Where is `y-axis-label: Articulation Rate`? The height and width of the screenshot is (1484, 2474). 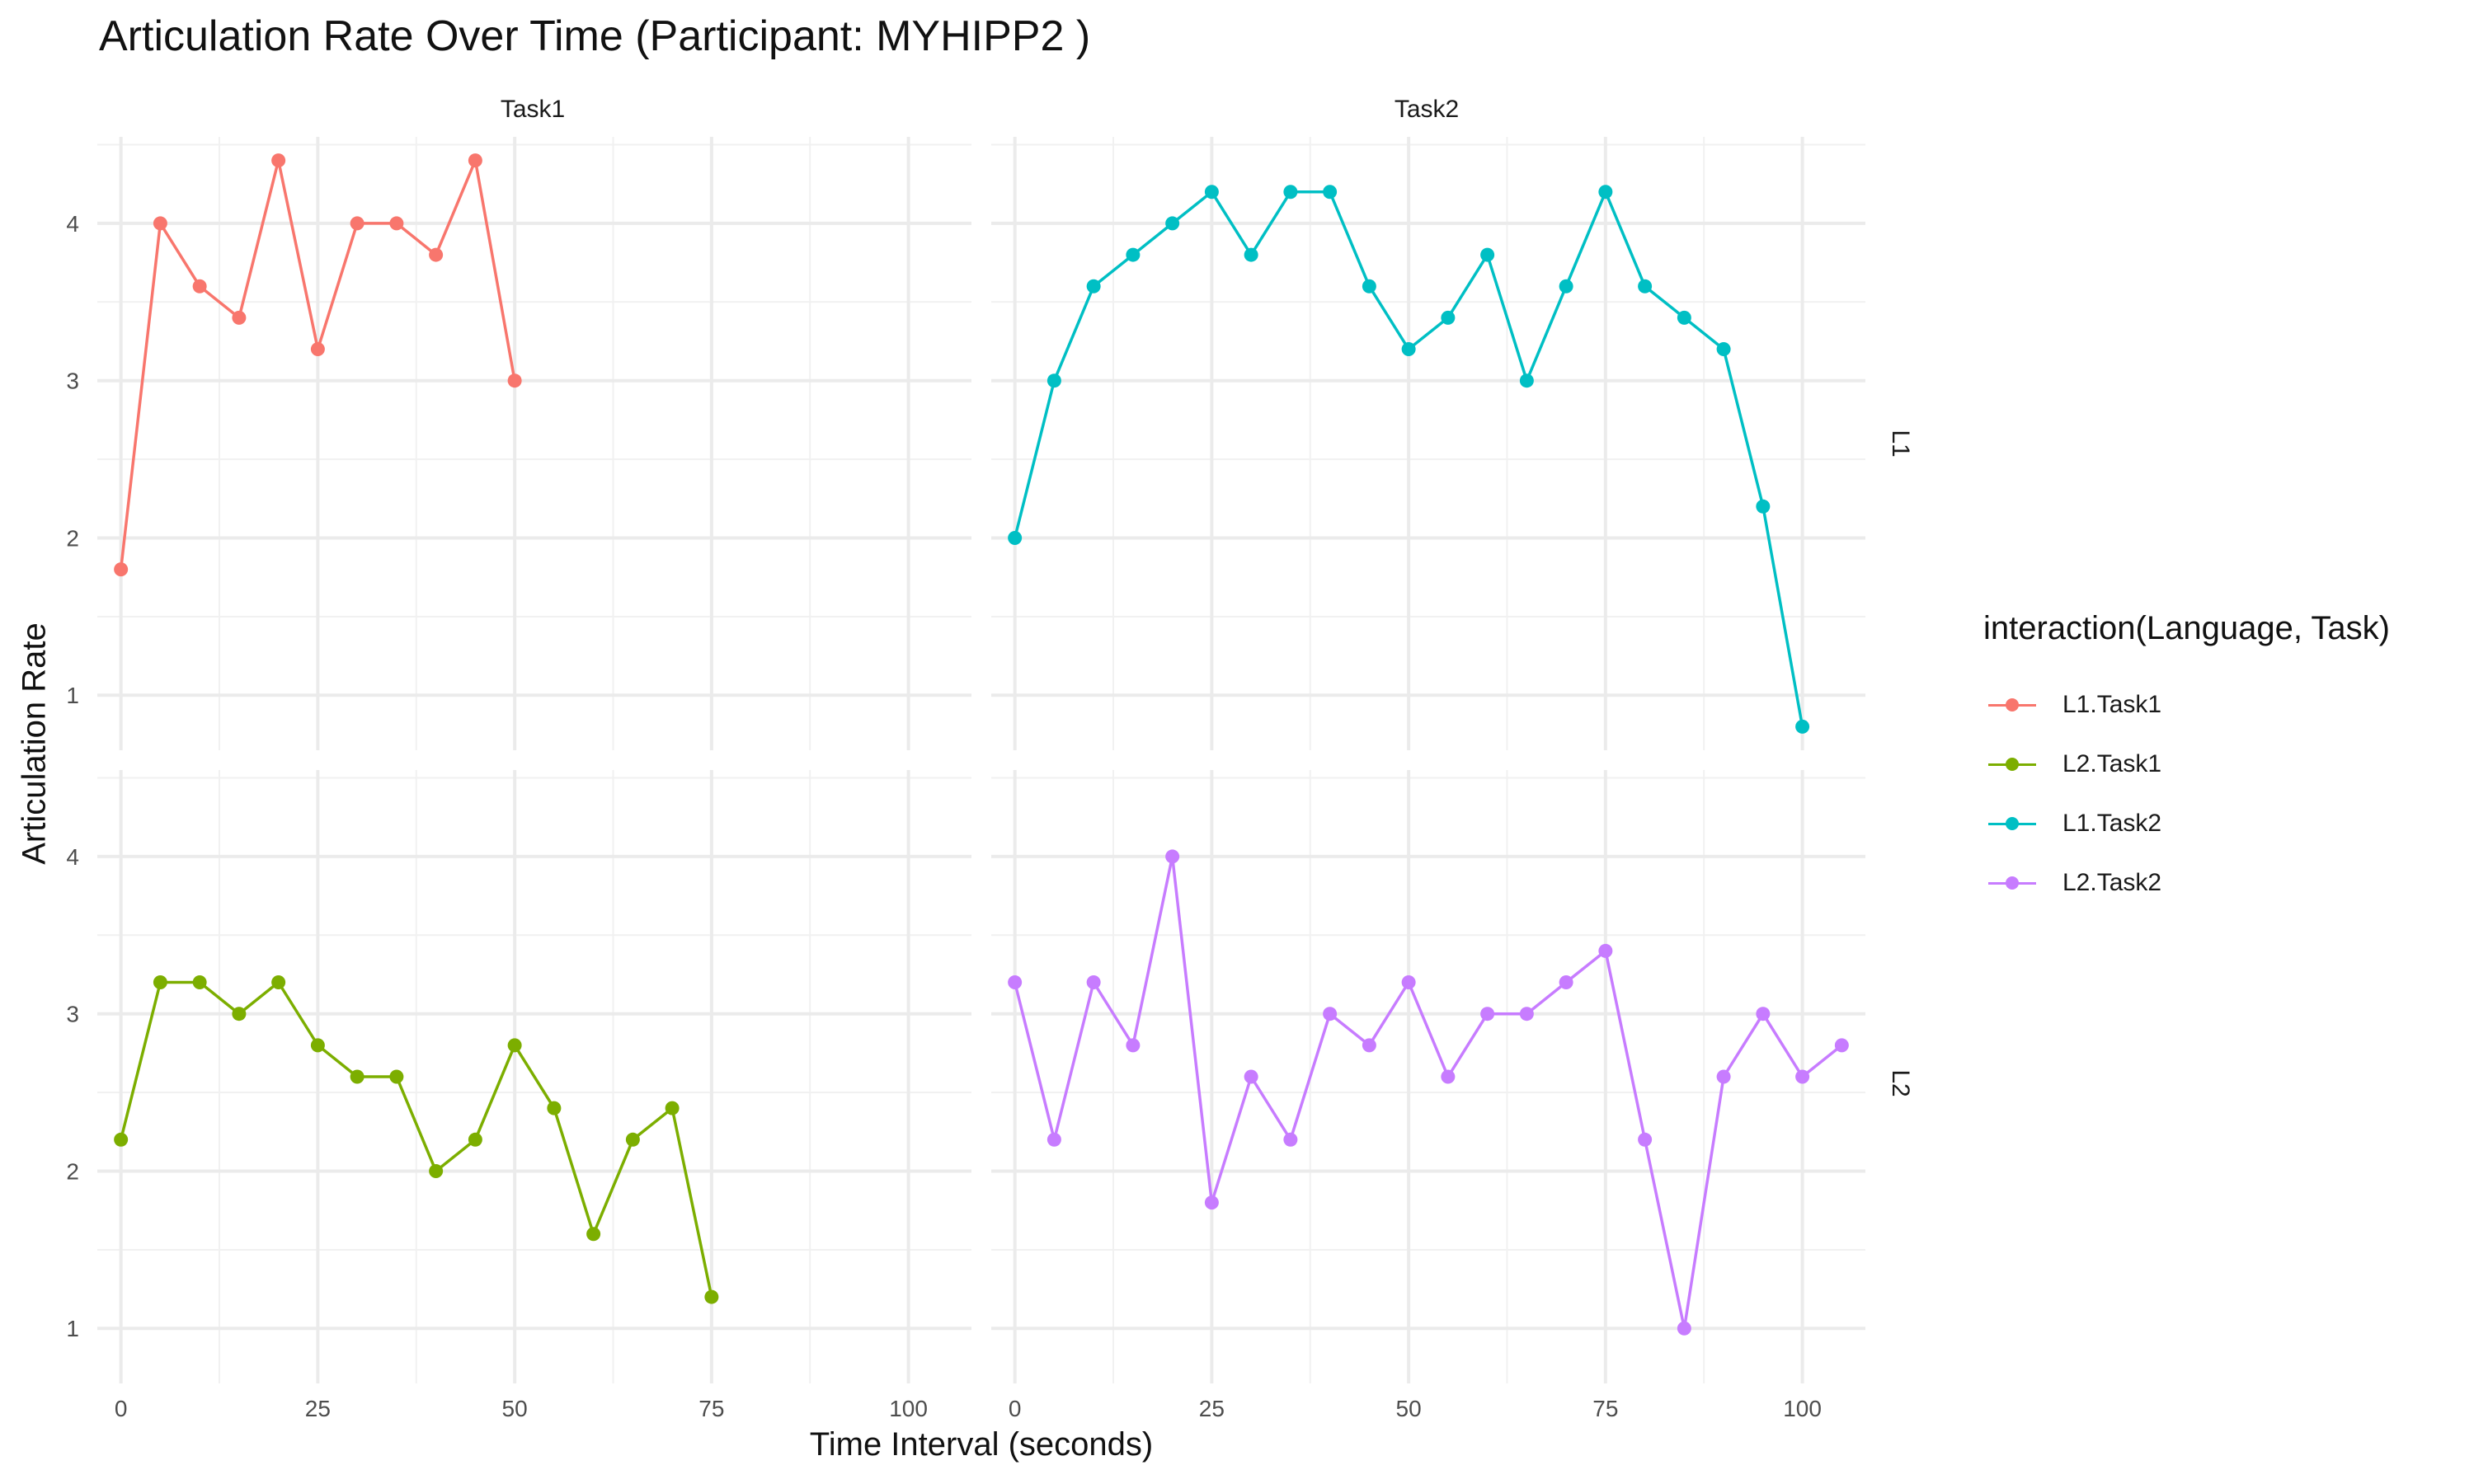
y-axis-label: Articulation Rate is located at coordinates (34, 743).